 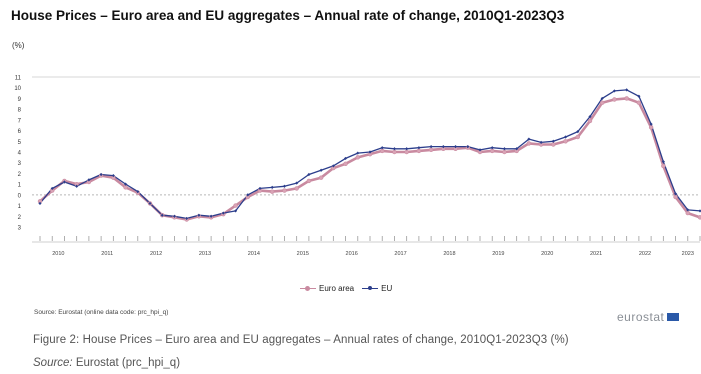 I want to click on legend-item-euro-area: Euro area, so click(x=327, y=288).